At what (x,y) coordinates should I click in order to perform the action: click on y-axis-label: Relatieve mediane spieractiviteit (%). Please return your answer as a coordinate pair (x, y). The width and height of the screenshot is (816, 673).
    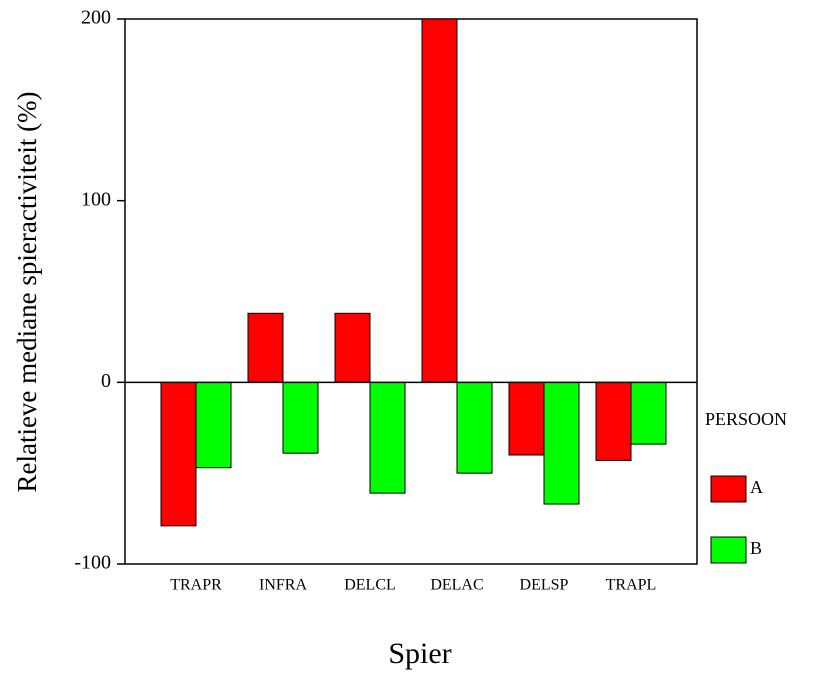
    Looking at the image, I should click on (27, 291).